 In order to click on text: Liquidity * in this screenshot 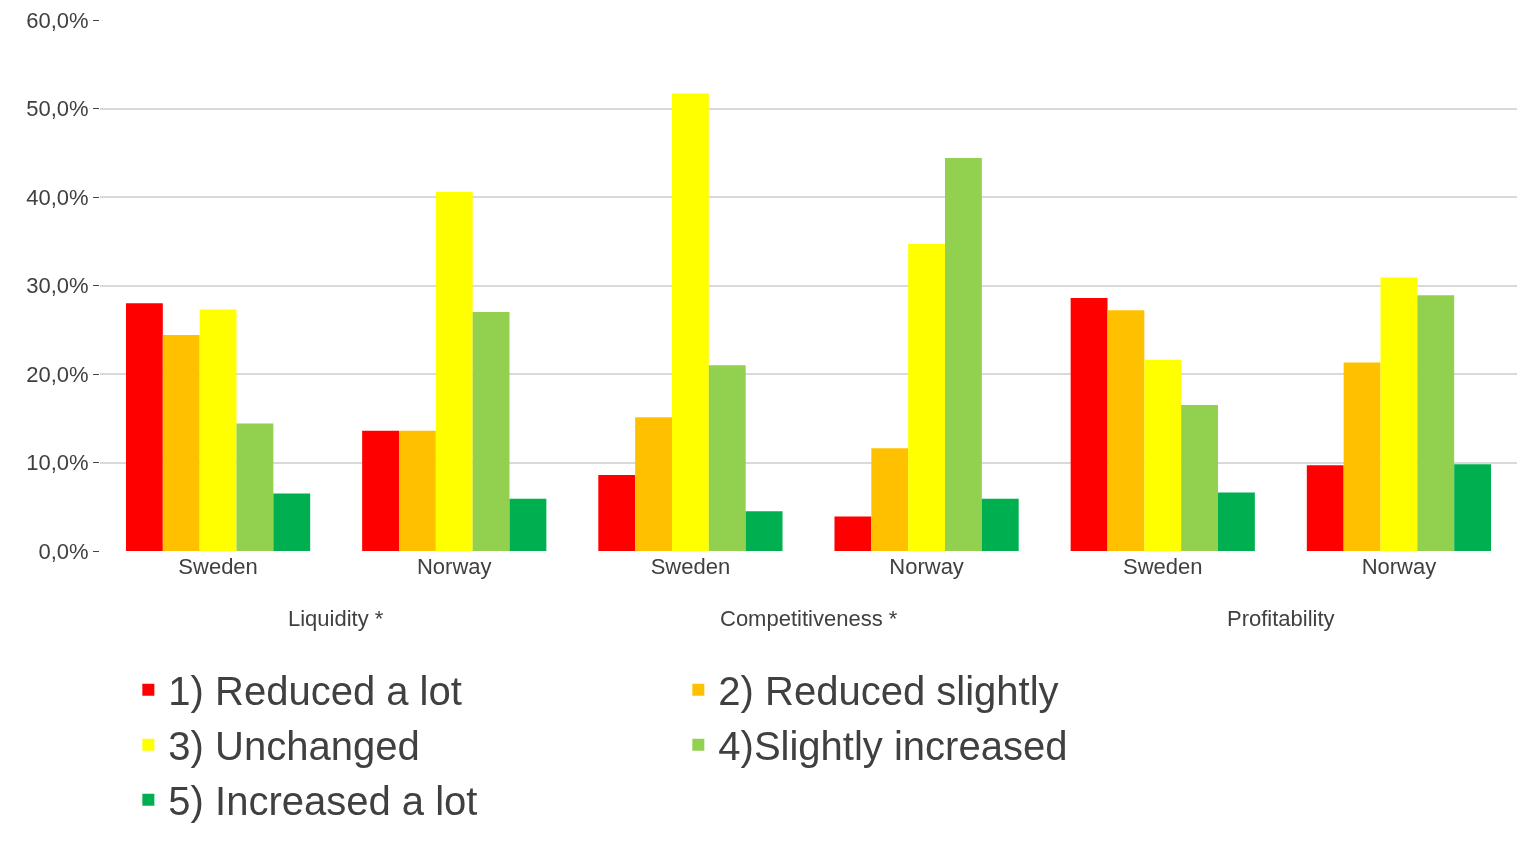, I will do `click(336, 618)`.